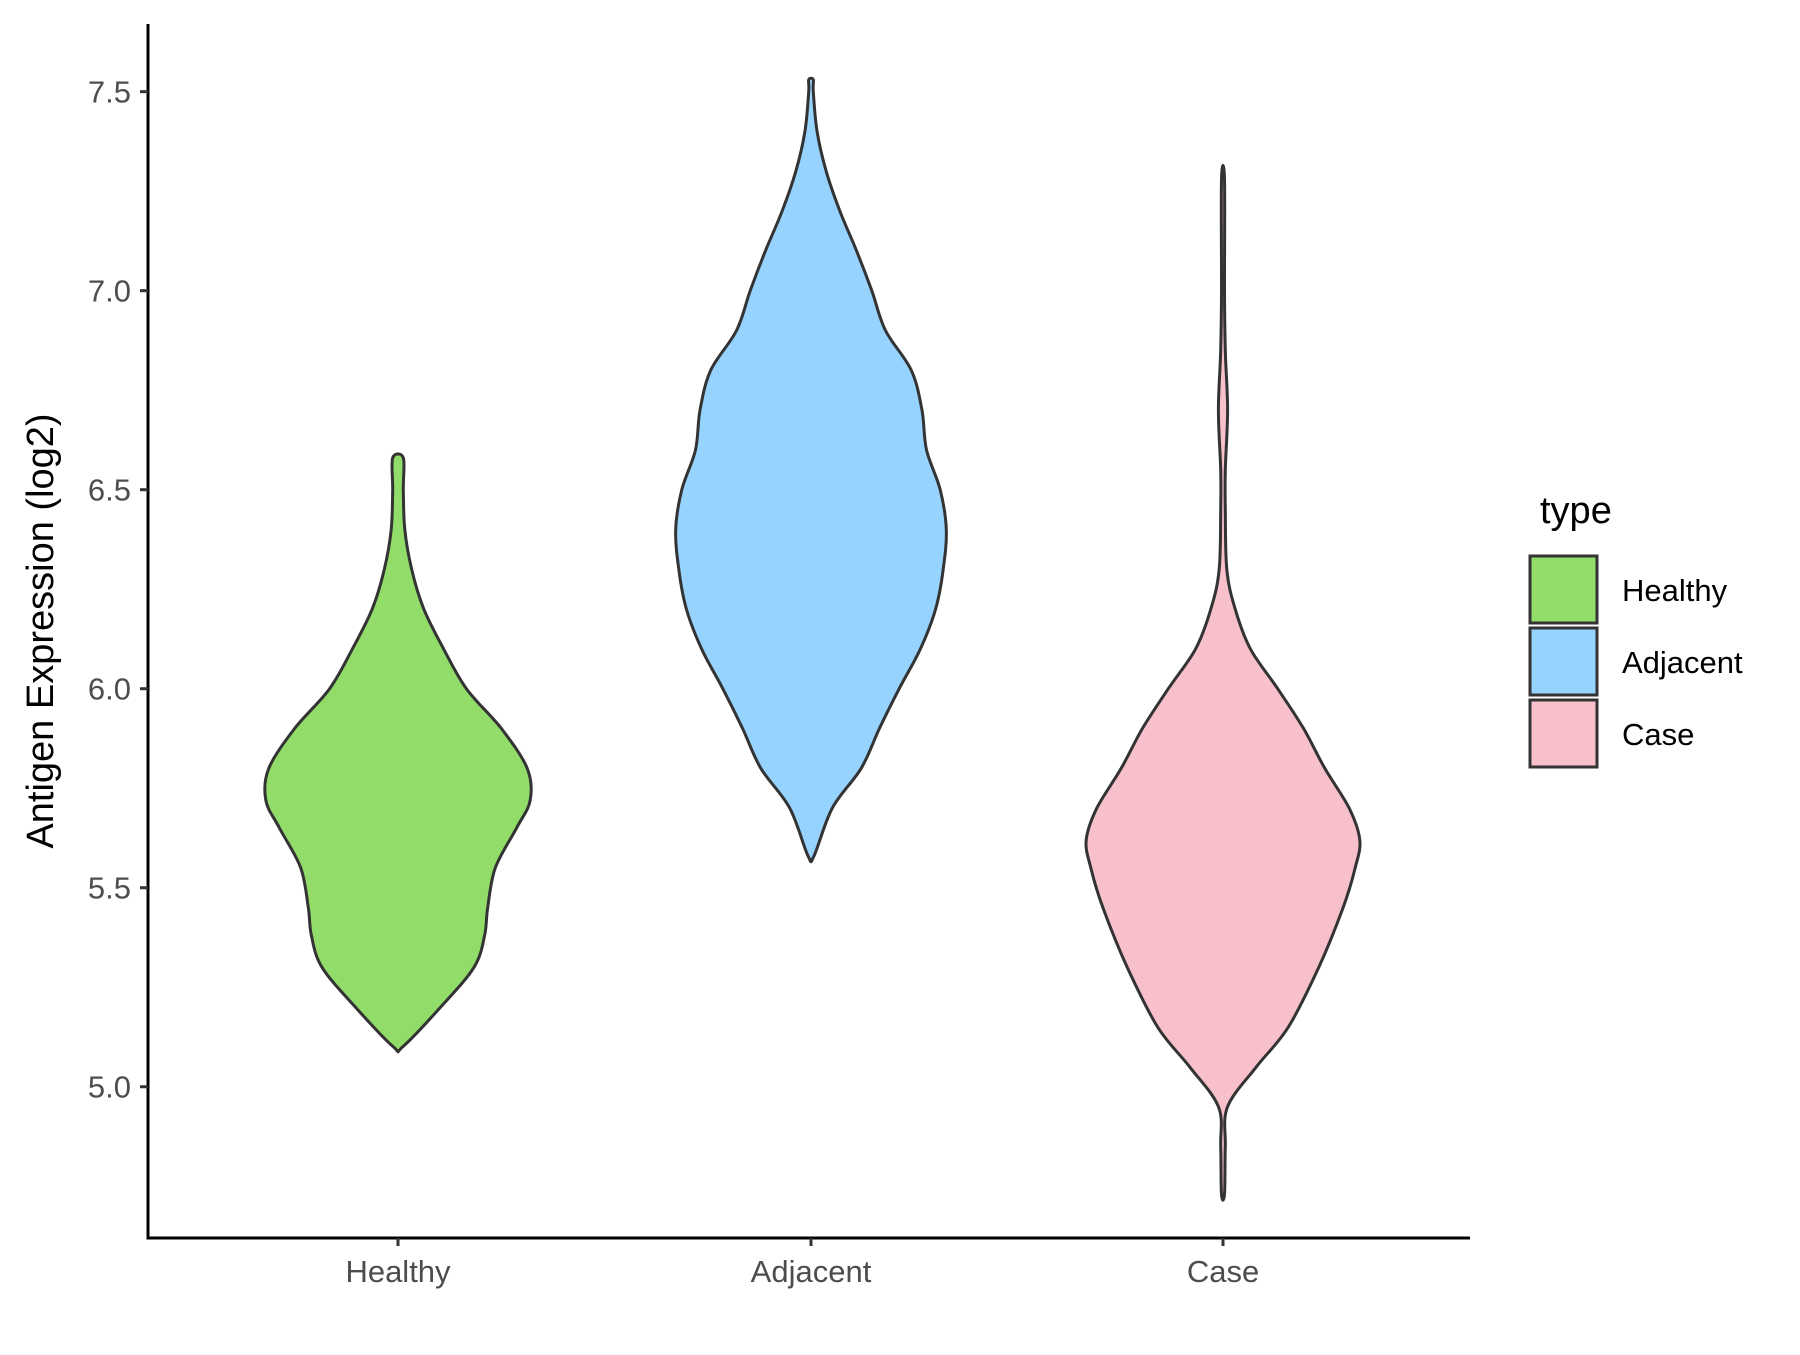 This screenshot has height=1355, width=1800. What do you see at coordinates (109, 490) in the screenshot?
I see `y-tick-label: 6.5` at bounding box center [109, 490].